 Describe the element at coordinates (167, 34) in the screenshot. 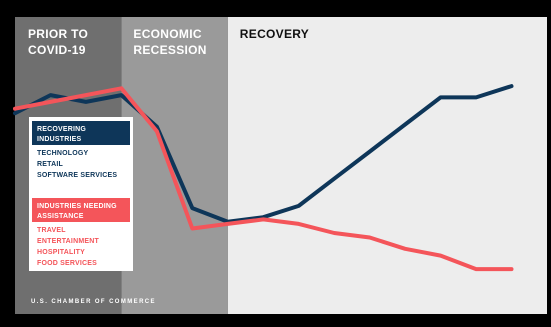

I see `phase-label-1-line-0: ECONOMIC` at that location.